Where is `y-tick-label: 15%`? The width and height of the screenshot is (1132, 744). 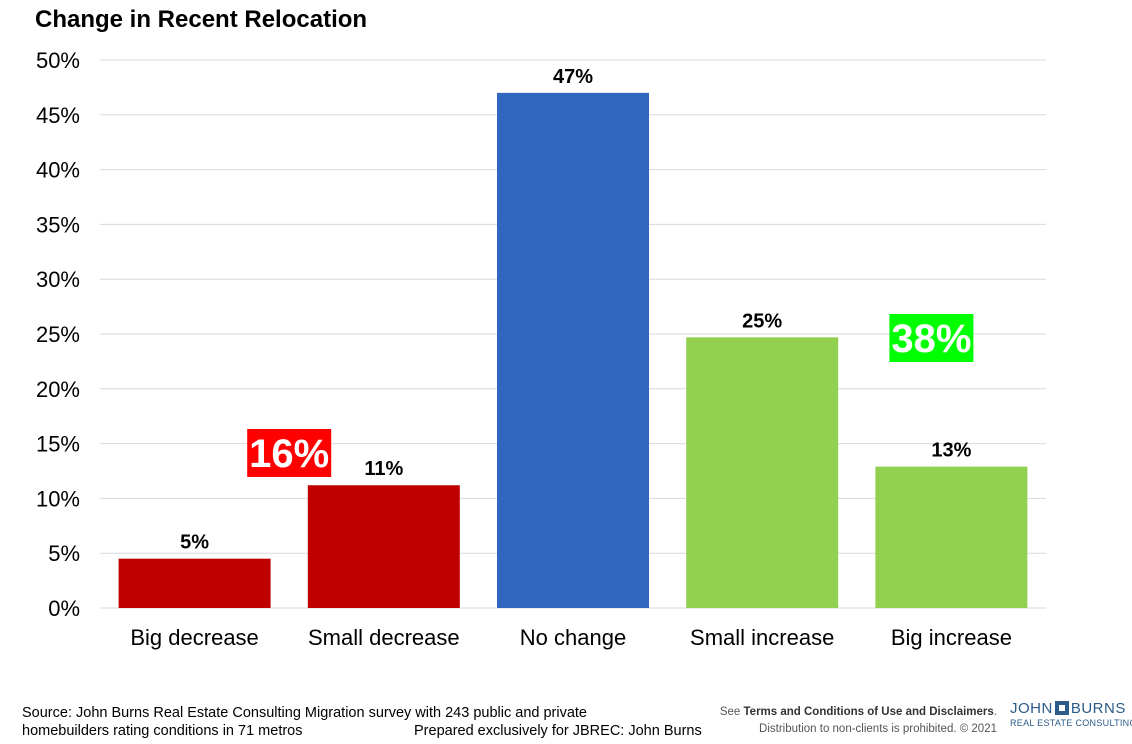
y-tick-label: 15% is located at coordinates (58, 444).